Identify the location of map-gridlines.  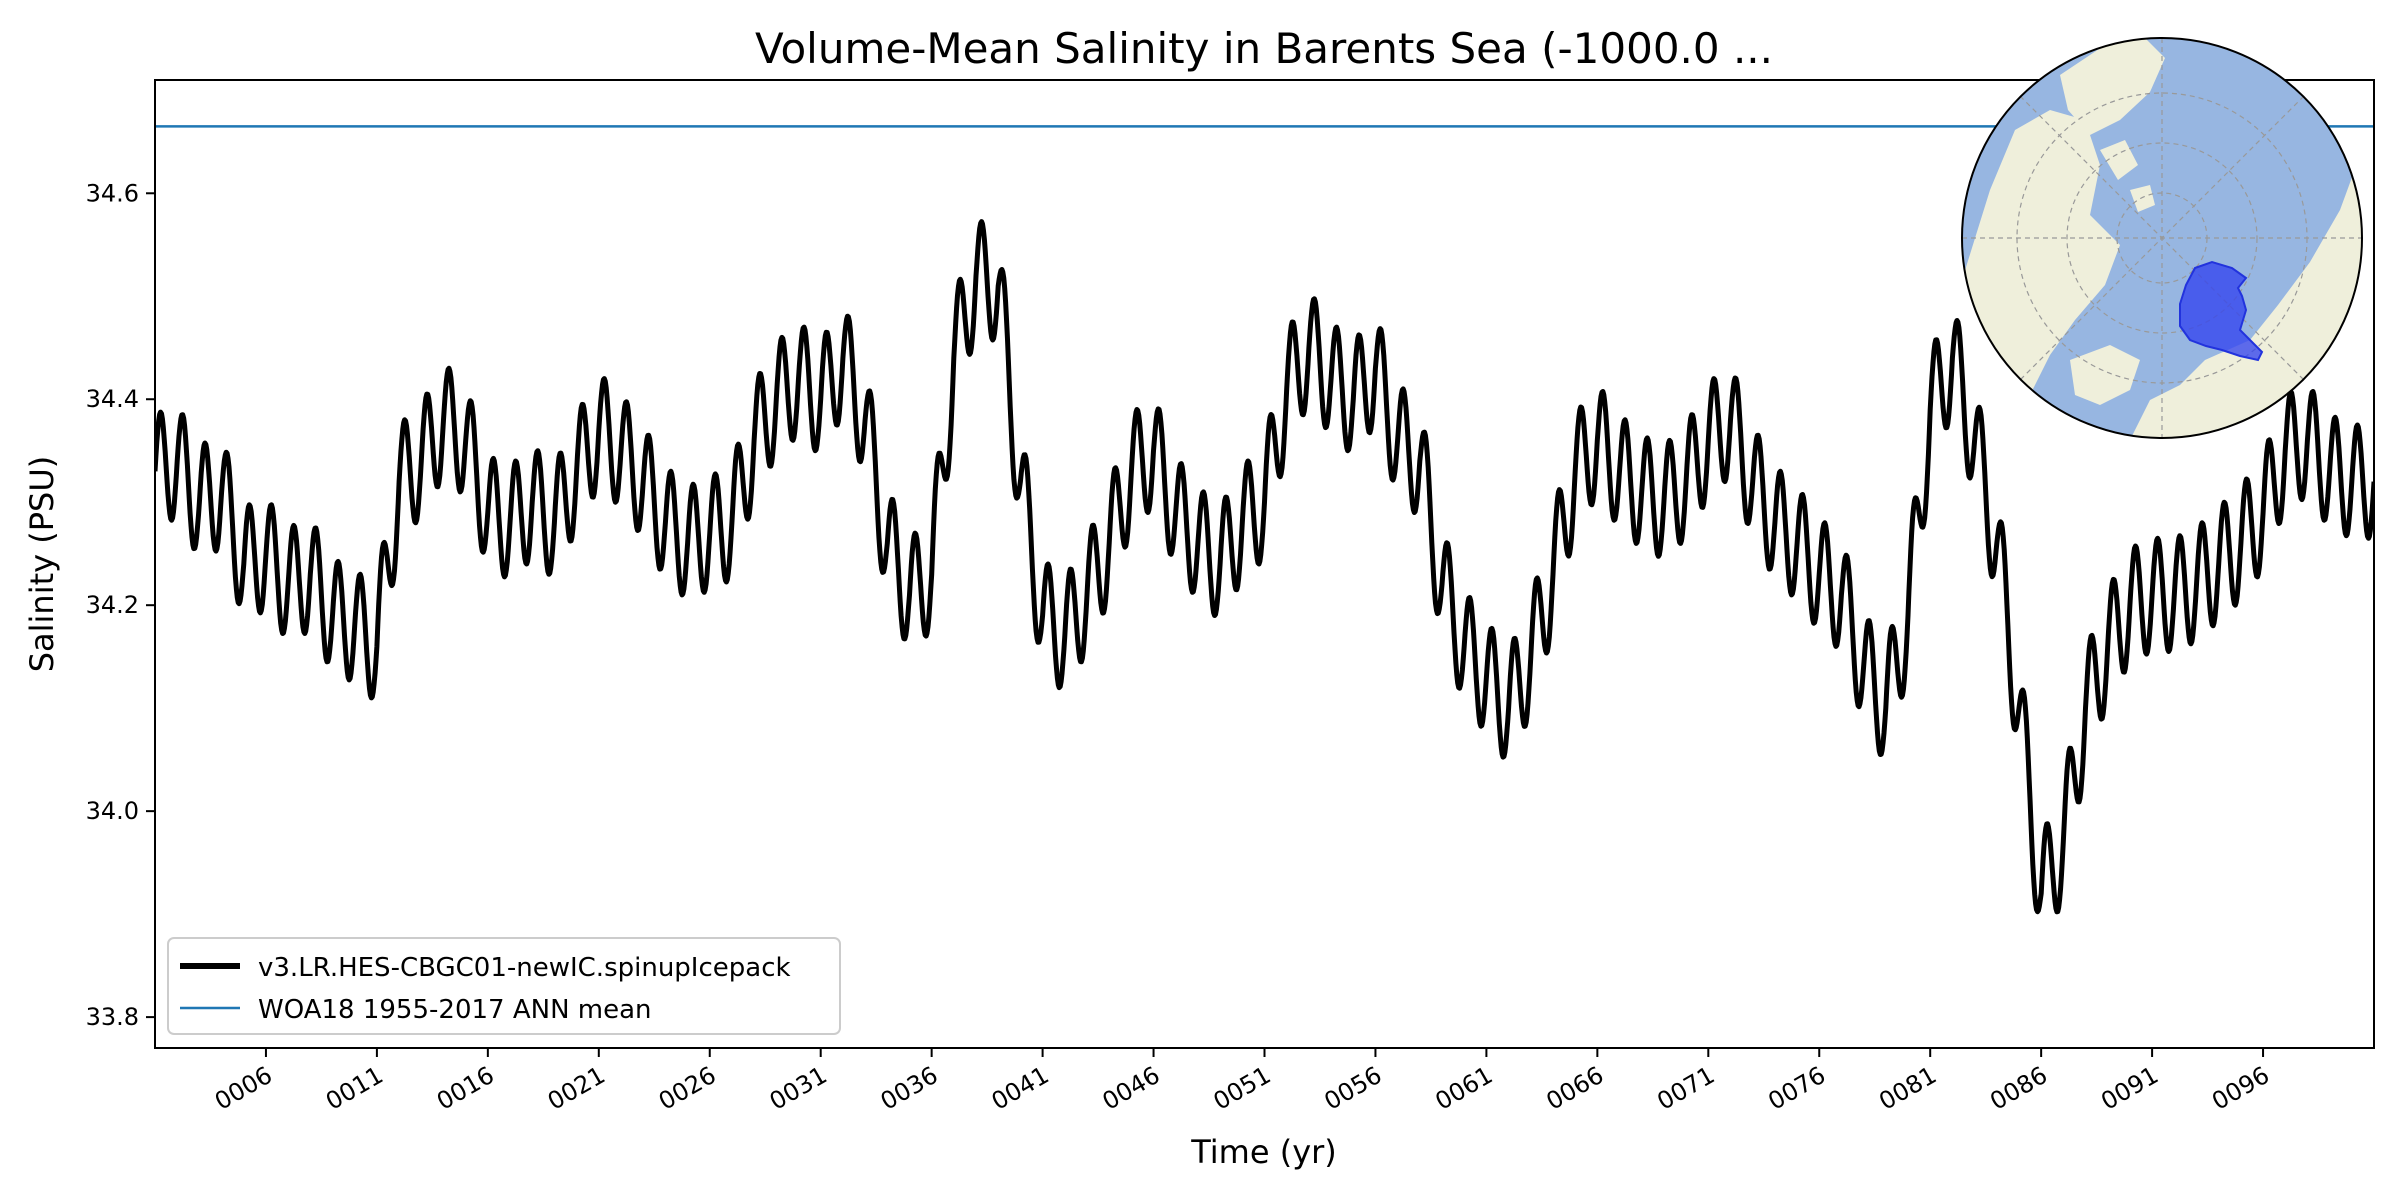
(2162, 238).